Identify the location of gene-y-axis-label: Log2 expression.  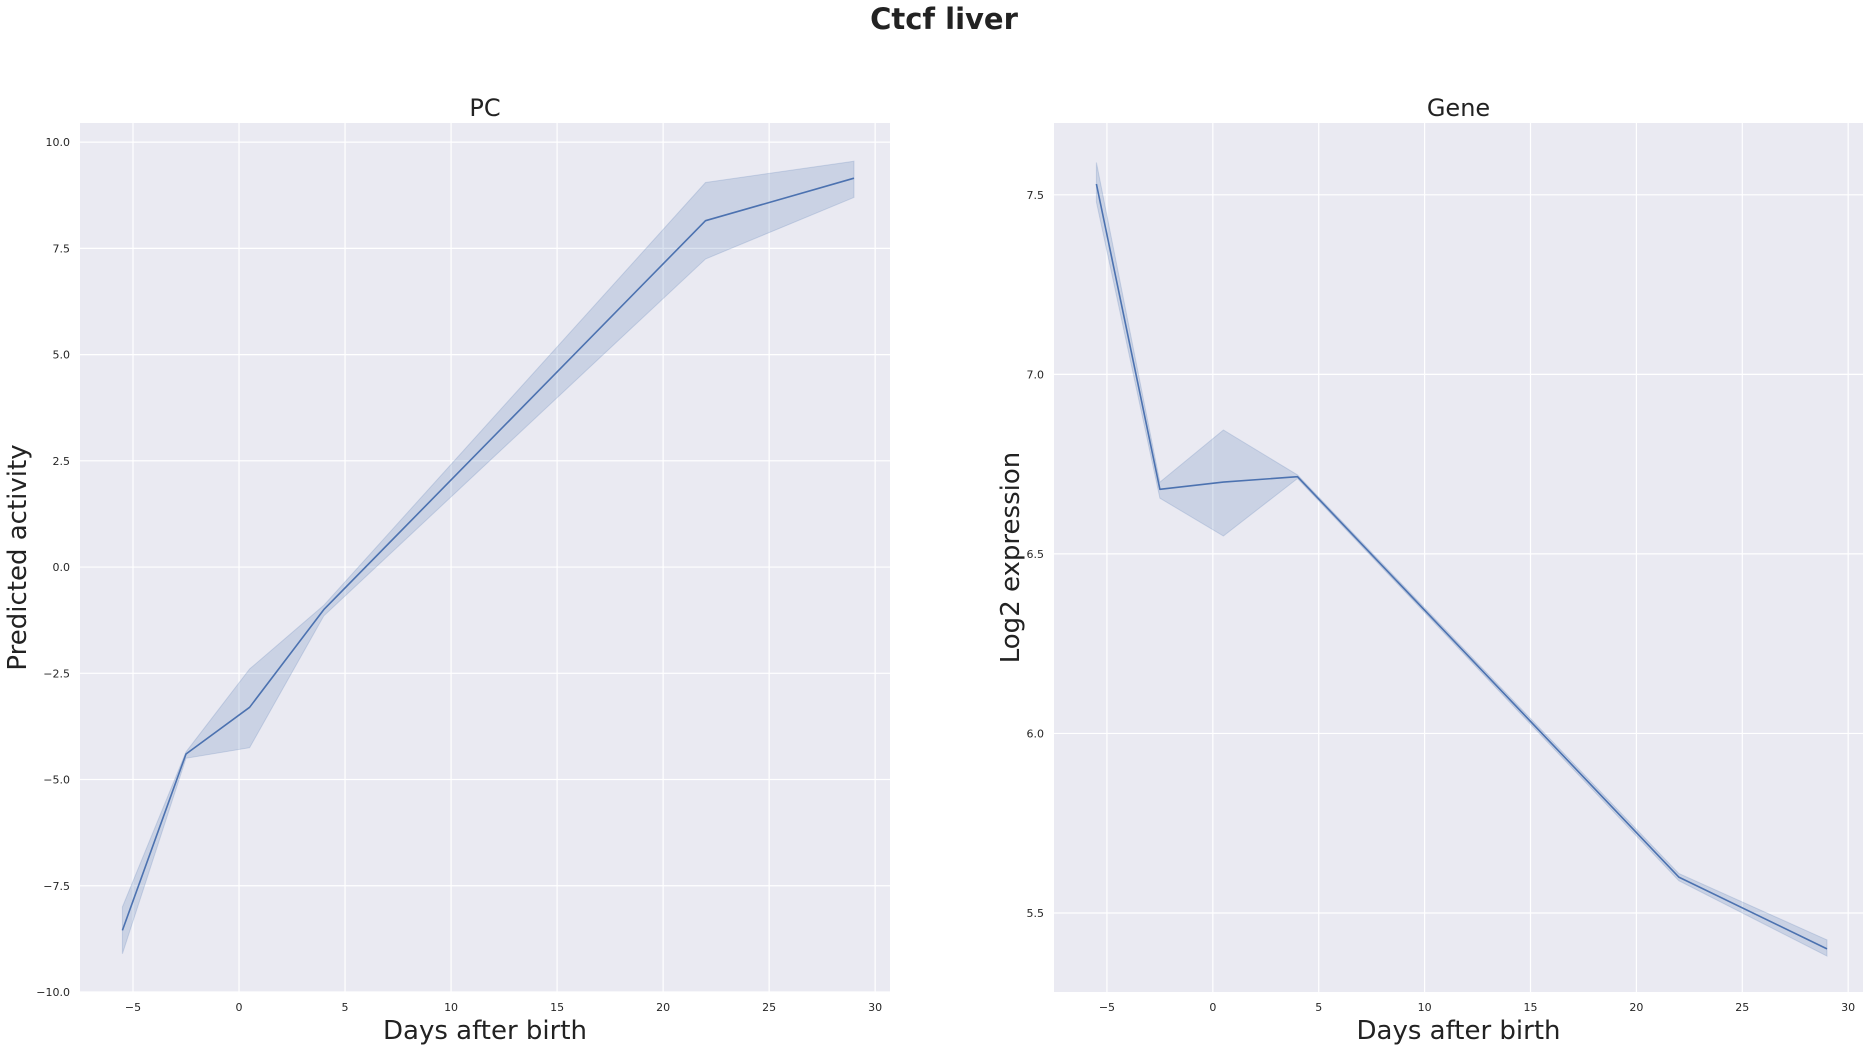
(1011, 558).